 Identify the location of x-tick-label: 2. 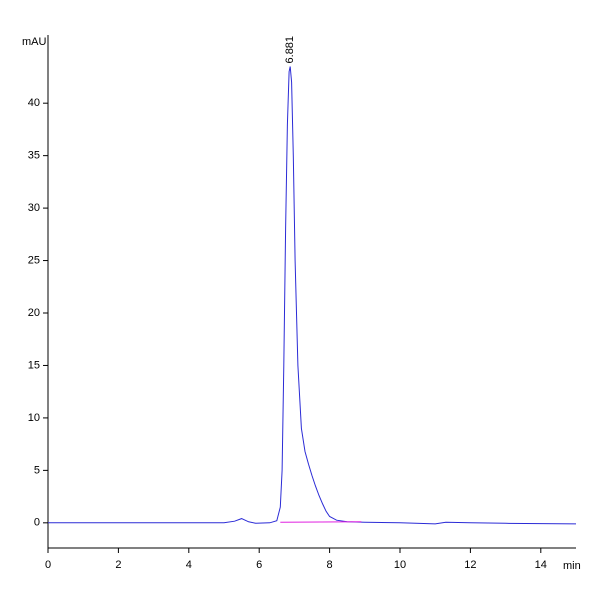
(118, 565).